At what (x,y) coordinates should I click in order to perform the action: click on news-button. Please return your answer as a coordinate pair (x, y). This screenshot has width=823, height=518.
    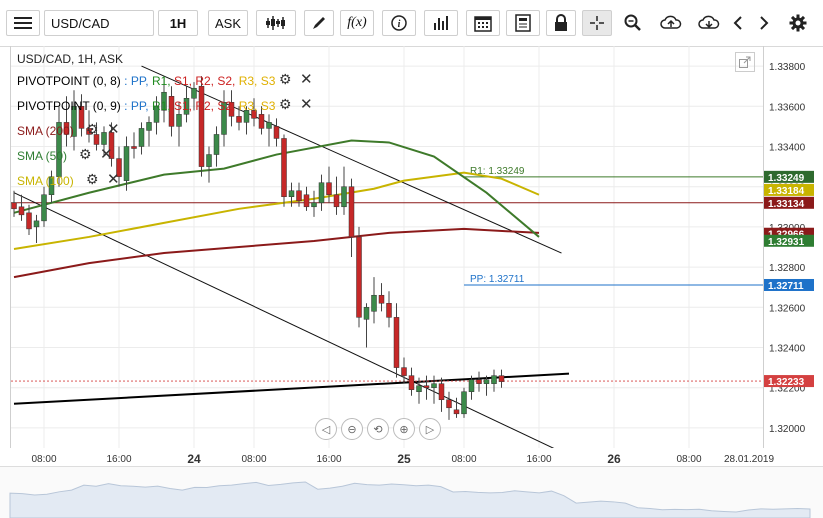
    Looking at the image, I should click on (523, 23).